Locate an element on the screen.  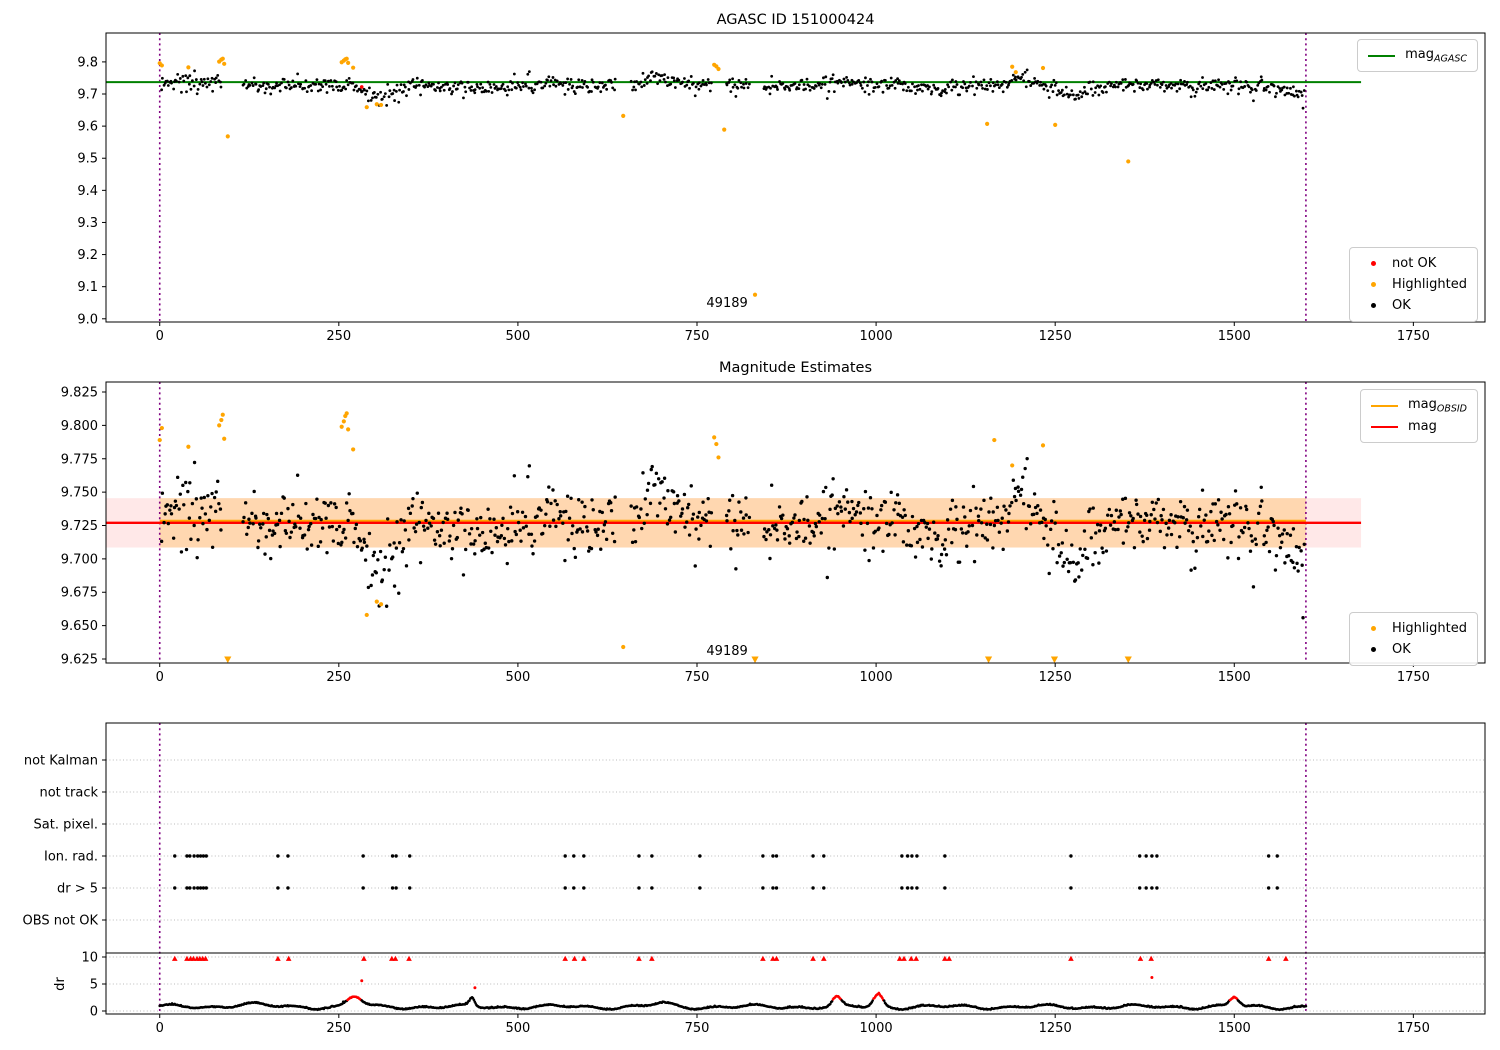
middle-plot-annotation: 49189 is located at coordinates (726, 651).